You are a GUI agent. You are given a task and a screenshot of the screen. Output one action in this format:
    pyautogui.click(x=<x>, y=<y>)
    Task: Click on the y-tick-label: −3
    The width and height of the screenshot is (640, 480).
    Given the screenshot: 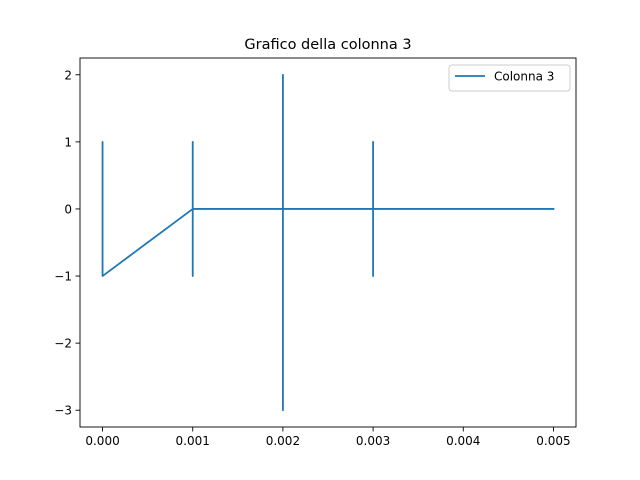 What is the action you would take?
    pyautogui.click(x=63, y=411)
    